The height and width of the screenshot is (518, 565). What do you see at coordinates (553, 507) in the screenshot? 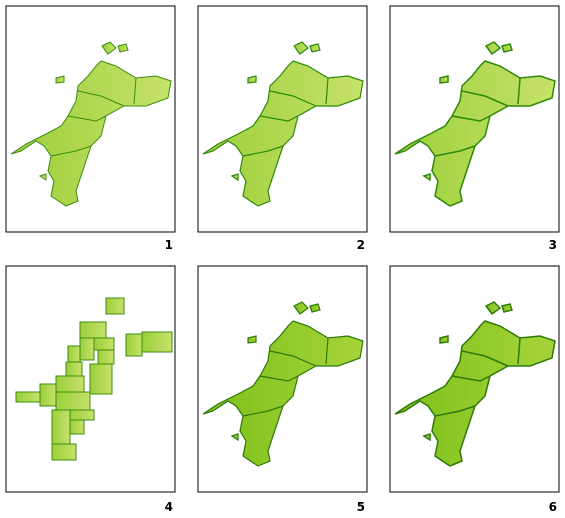
I see `panel-label: 6` at bounding box center [553, 507].